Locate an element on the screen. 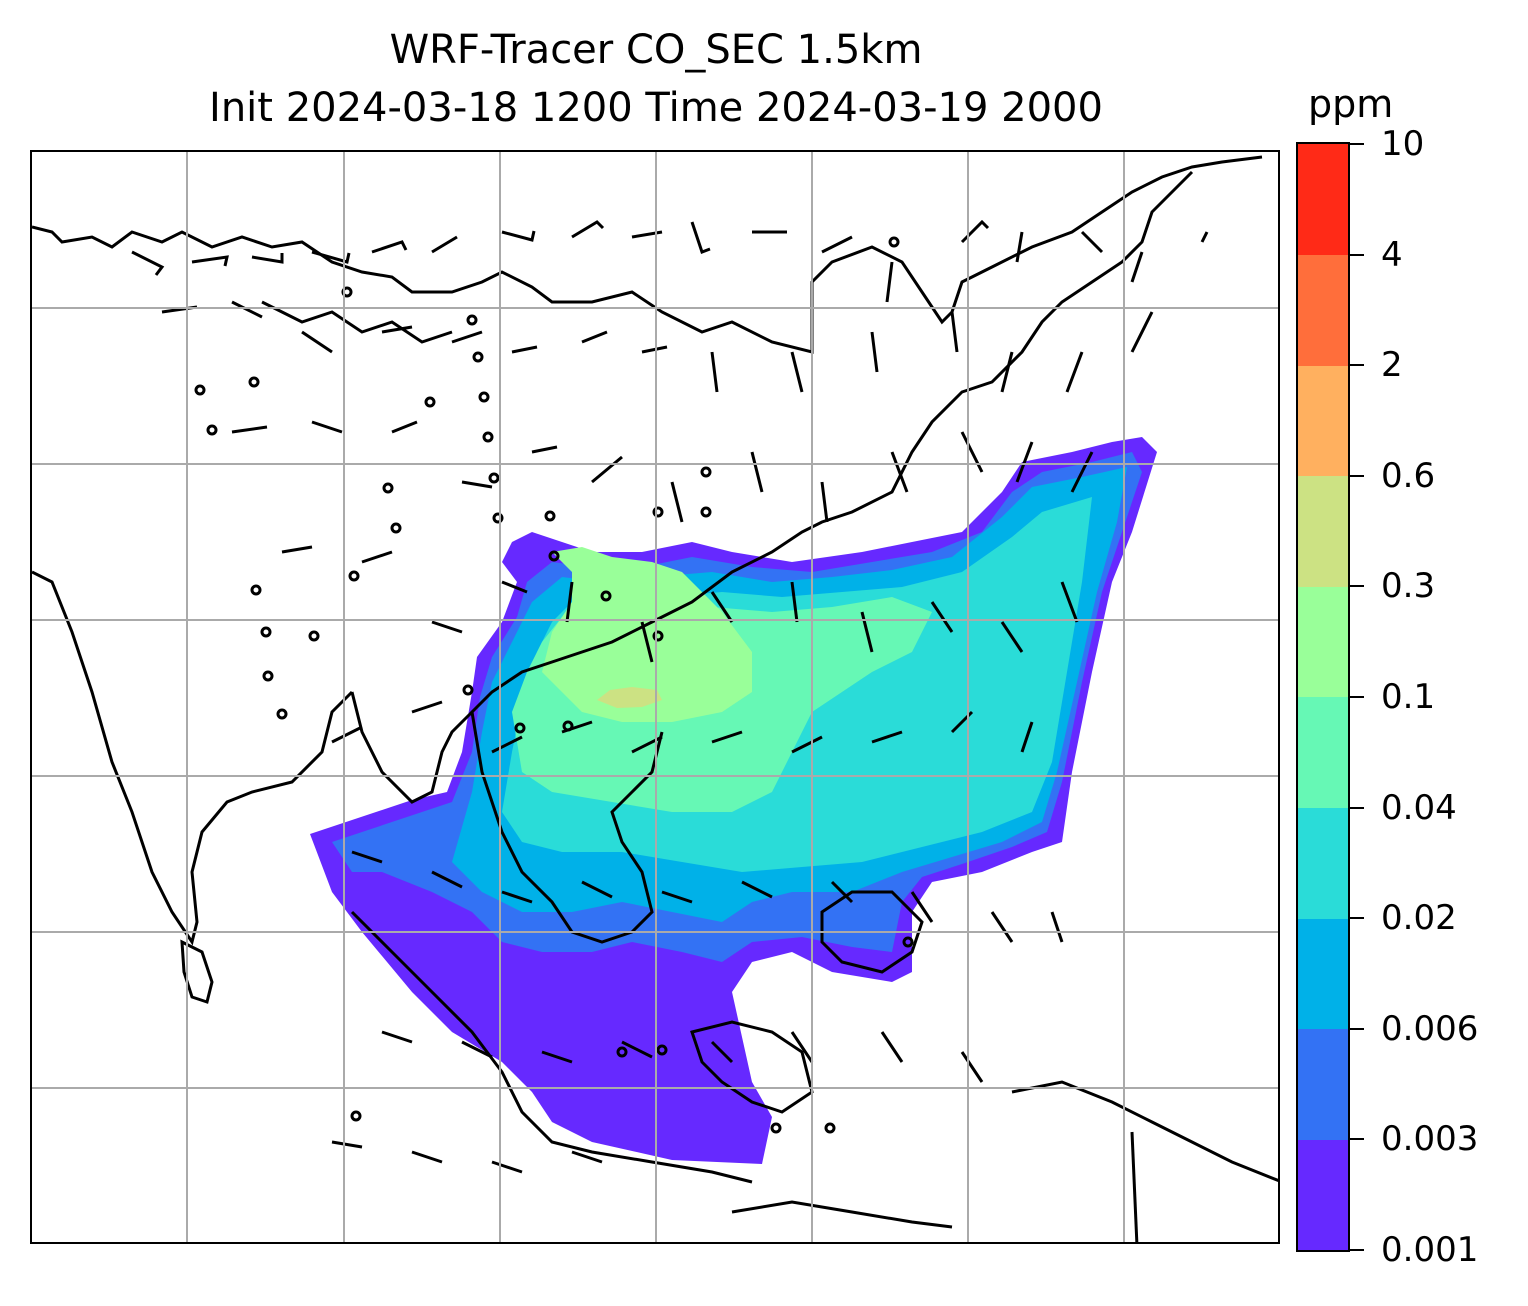  colorbar-tick-label: 0.04 is located at coordinates (1419, 807).